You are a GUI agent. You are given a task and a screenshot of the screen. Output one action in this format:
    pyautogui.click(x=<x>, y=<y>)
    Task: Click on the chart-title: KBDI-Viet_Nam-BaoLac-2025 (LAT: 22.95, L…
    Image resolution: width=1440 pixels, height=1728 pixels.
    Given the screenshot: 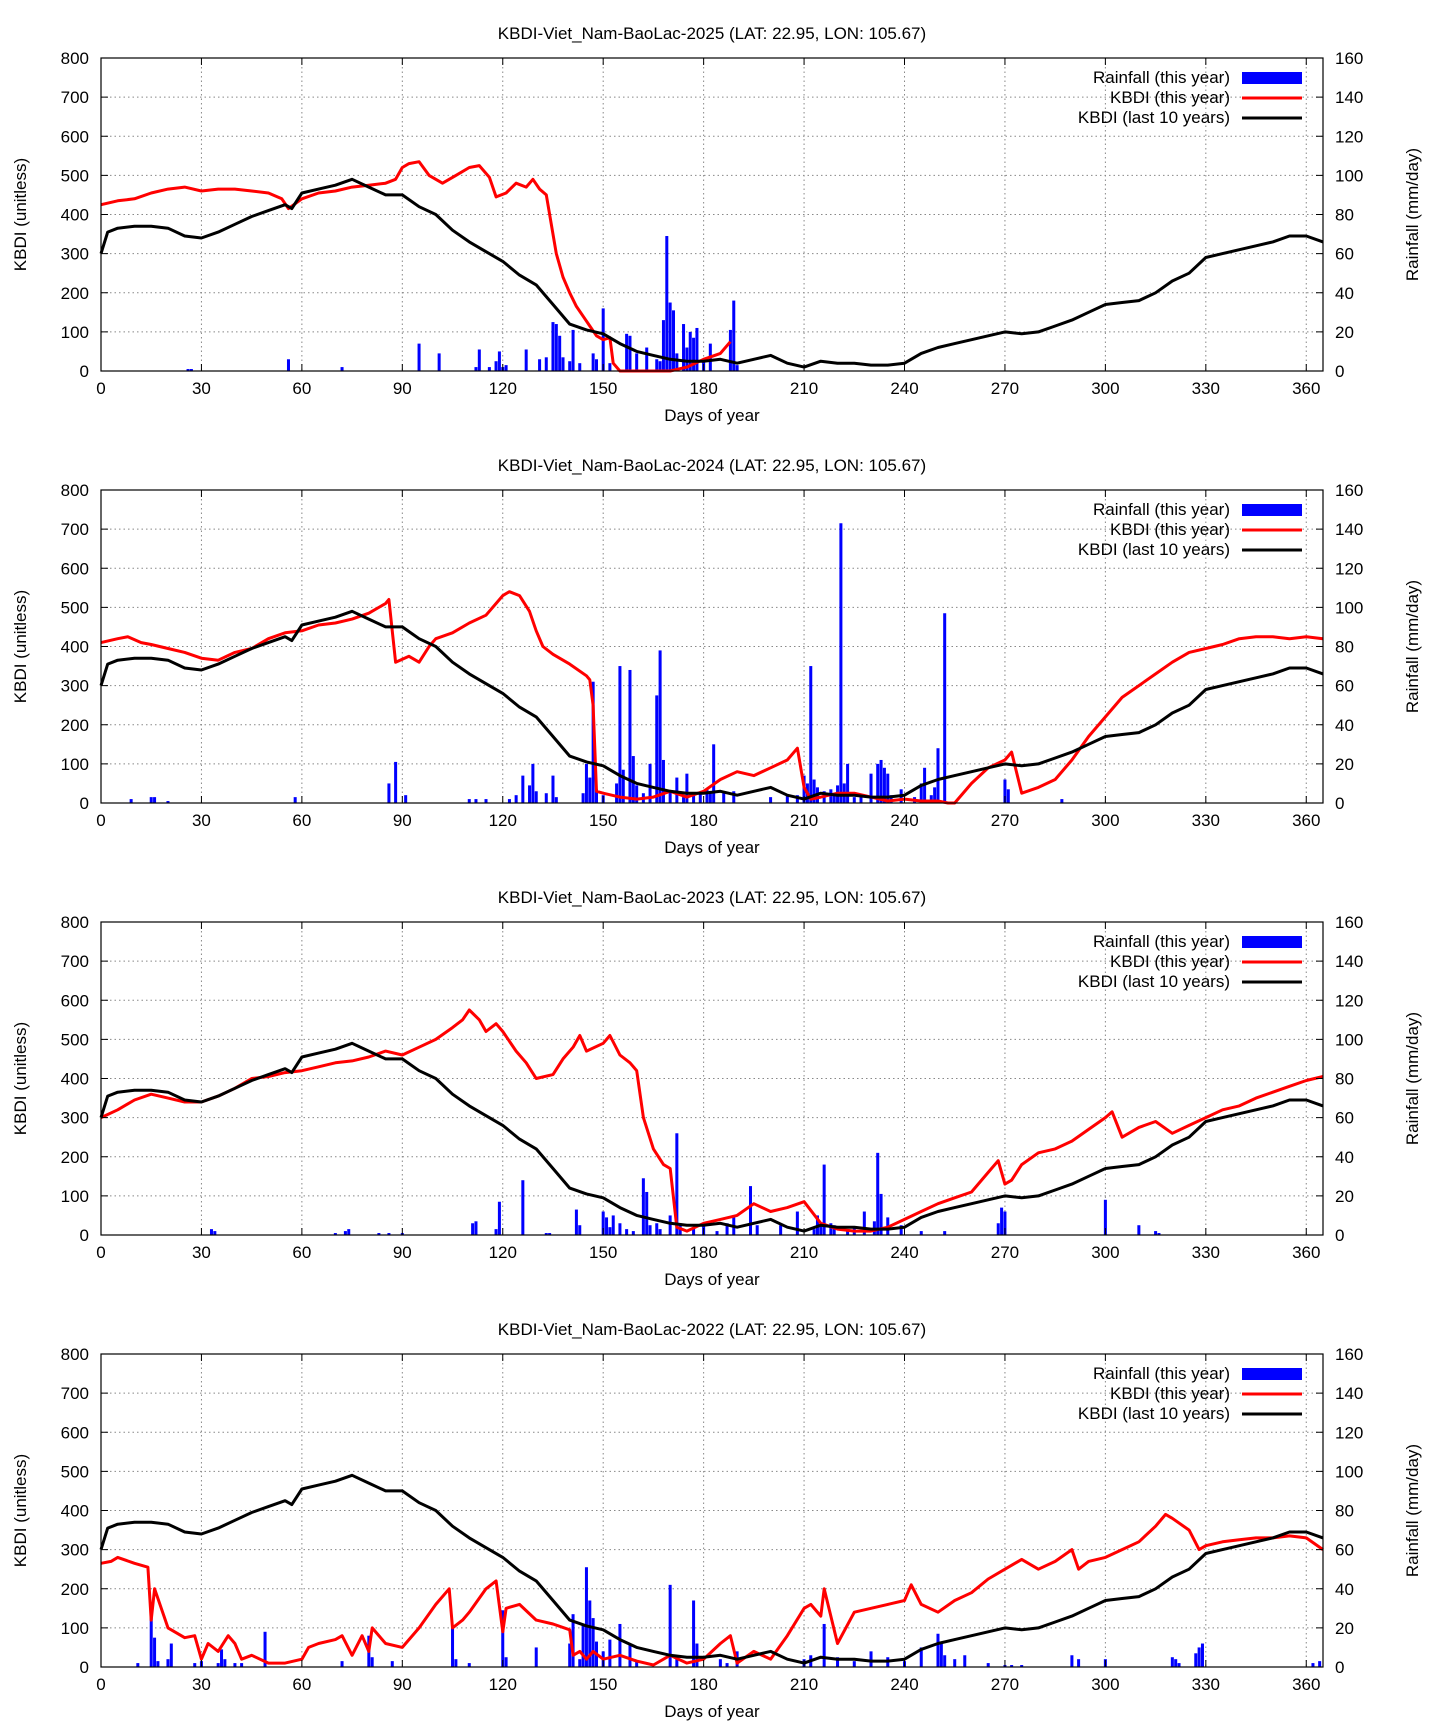 What is the action you would take?
    pyautogui.click(x=712, y=33)
    